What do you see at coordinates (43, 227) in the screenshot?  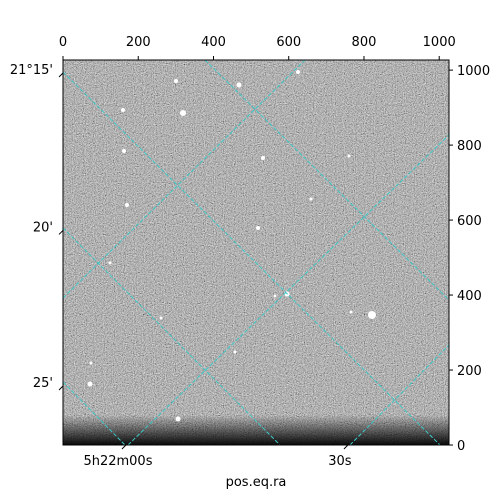 I see `dec-tick-label: 20'` at bounding box center [43, 227].